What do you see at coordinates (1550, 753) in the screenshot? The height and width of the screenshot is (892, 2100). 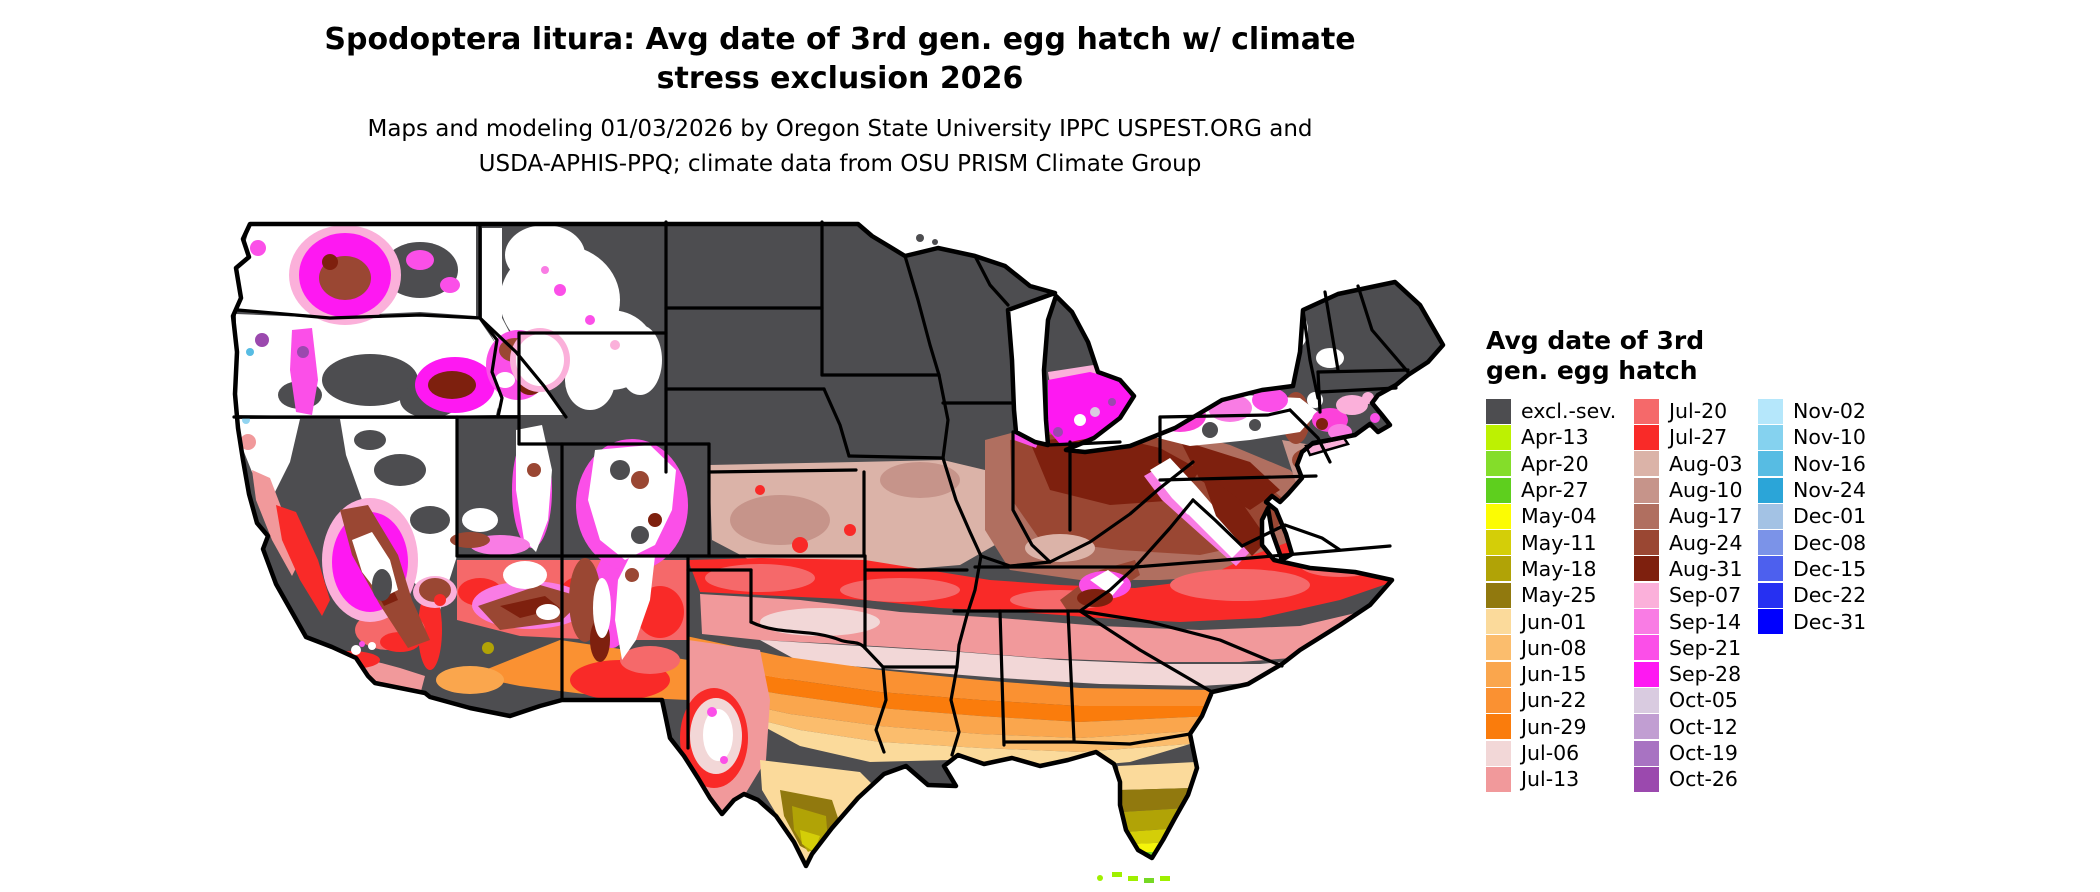 I see `legend-label: Jul-06` at bounding box center [1550, 753].